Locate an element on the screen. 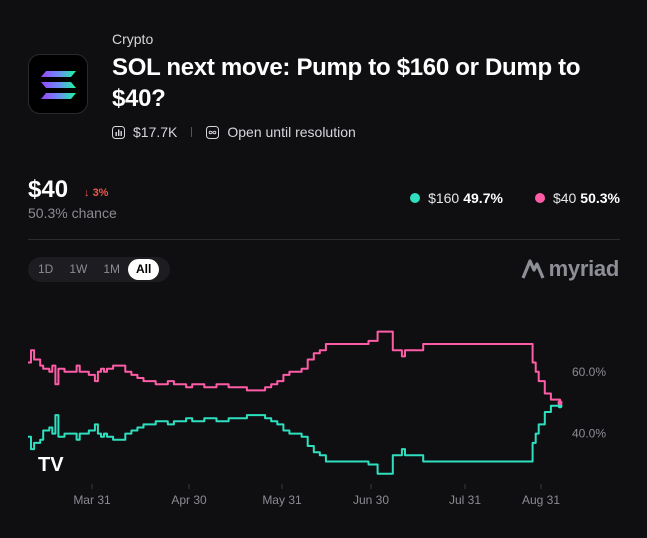 This screenshot has height=538, width=647. tradingview-logo: TV is located at coordinates (51, 465).